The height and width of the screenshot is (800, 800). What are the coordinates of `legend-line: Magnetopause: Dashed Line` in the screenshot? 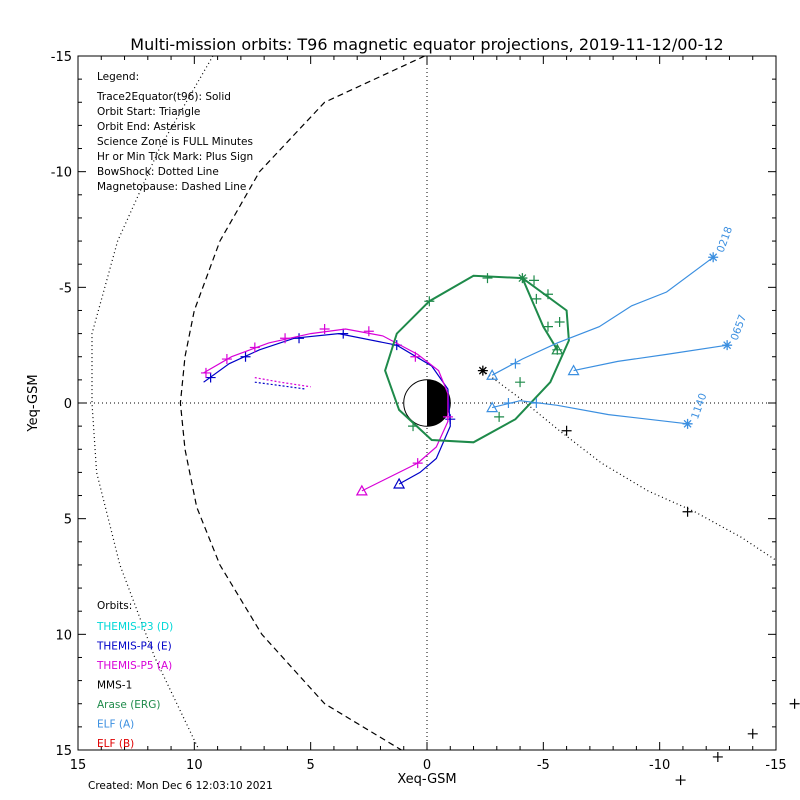 It's located at (171, 187).